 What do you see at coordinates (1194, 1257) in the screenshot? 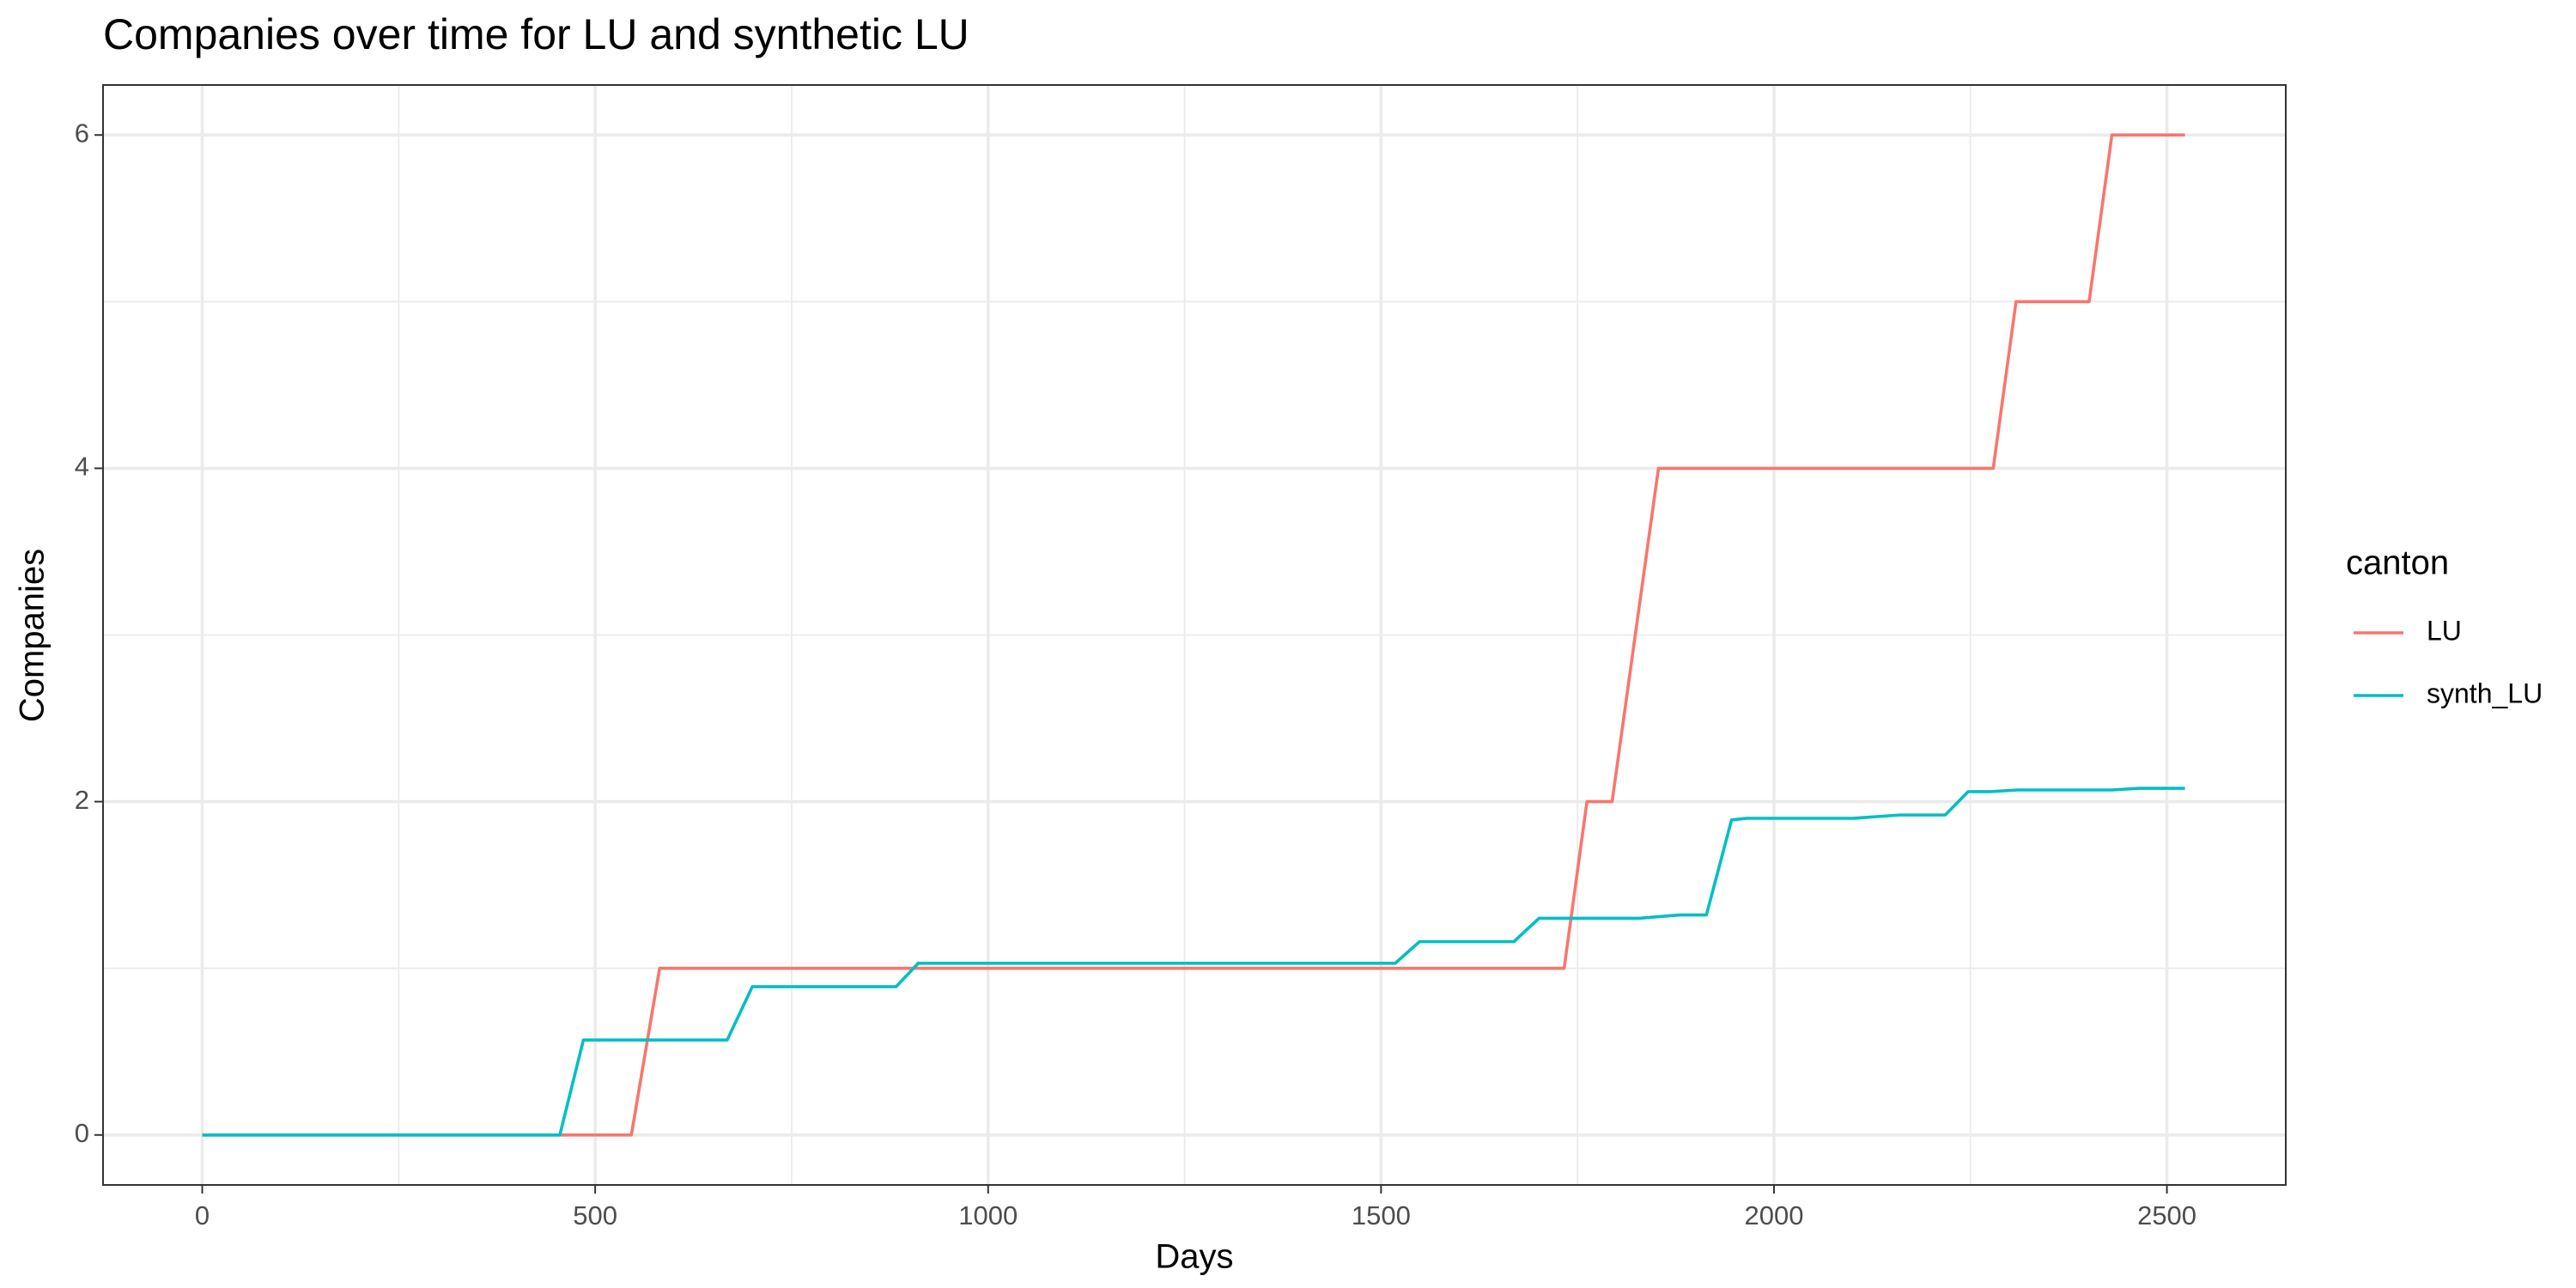
I see `x-axis-title: Days` at bounding box center [1194, 1257].